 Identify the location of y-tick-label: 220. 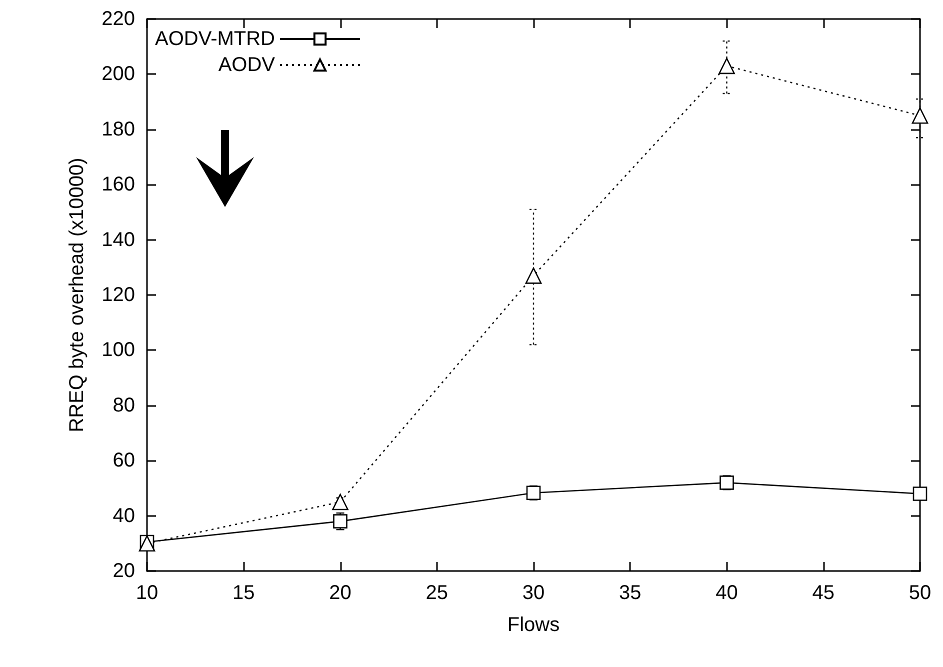
(118, 19).